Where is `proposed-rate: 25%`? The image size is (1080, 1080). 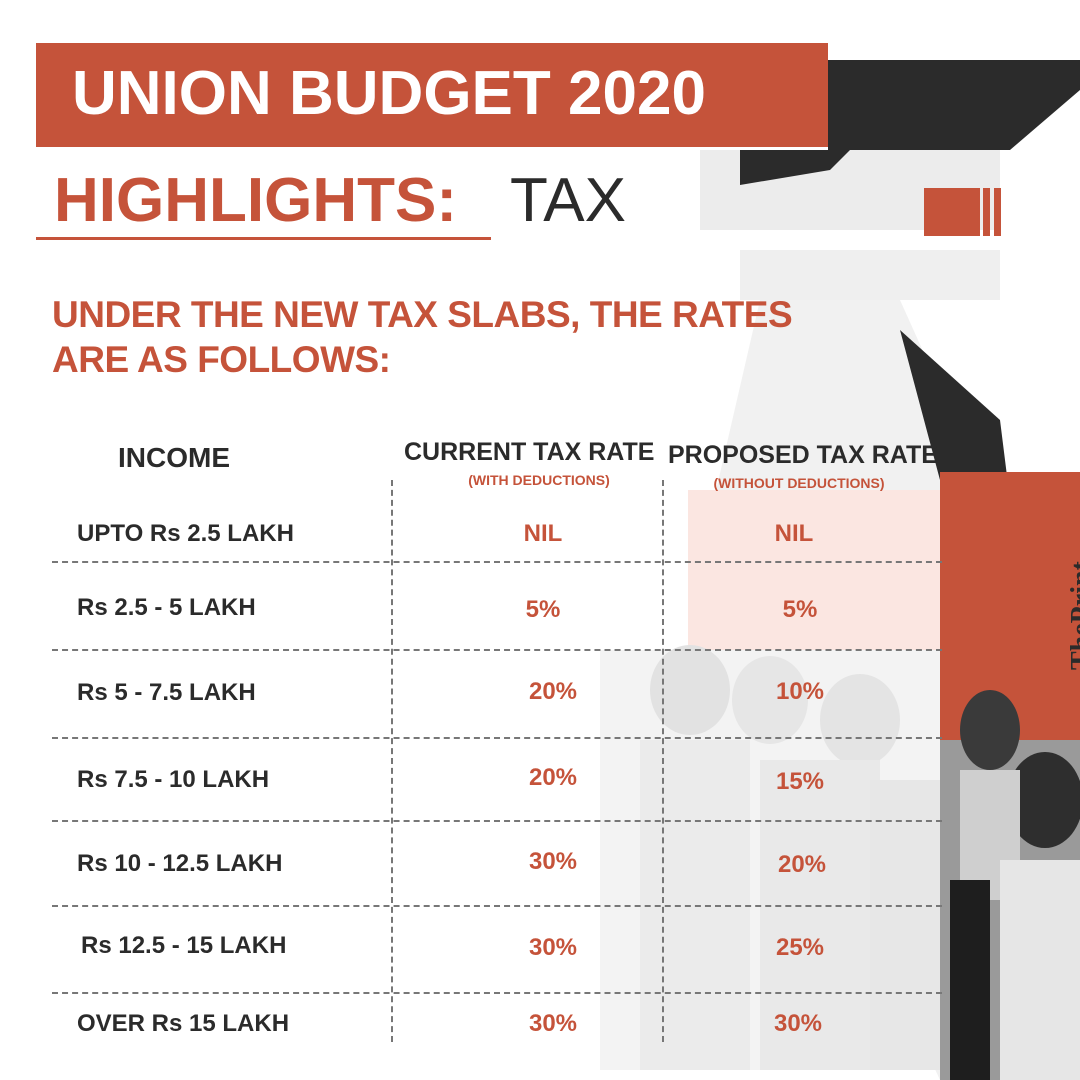 proposed-rate: 25% is located at coordinates (800, 947).